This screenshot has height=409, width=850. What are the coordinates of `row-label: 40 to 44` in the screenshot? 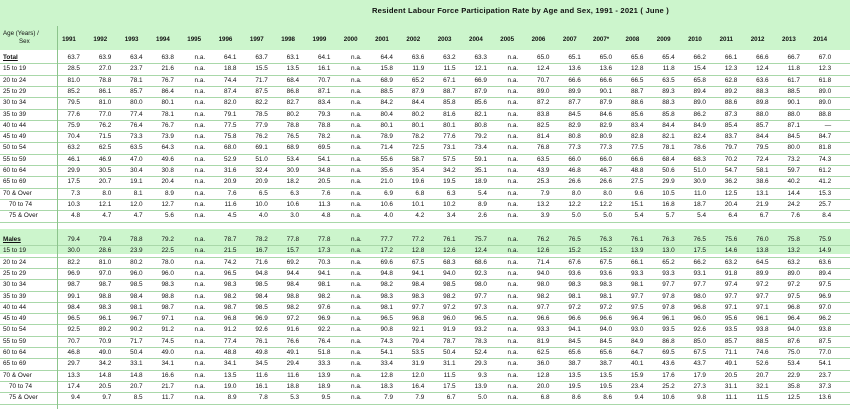 It's located at (15, 307).